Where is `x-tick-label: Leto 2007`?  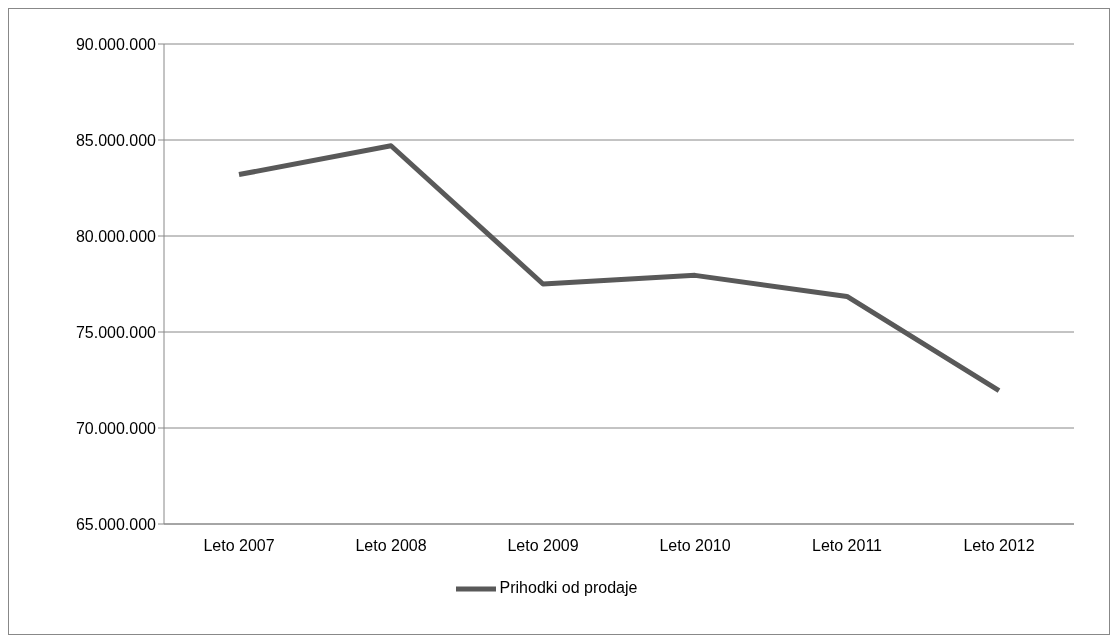
x-tick-label: Leto 2007 is located at coordinates (239, 546).